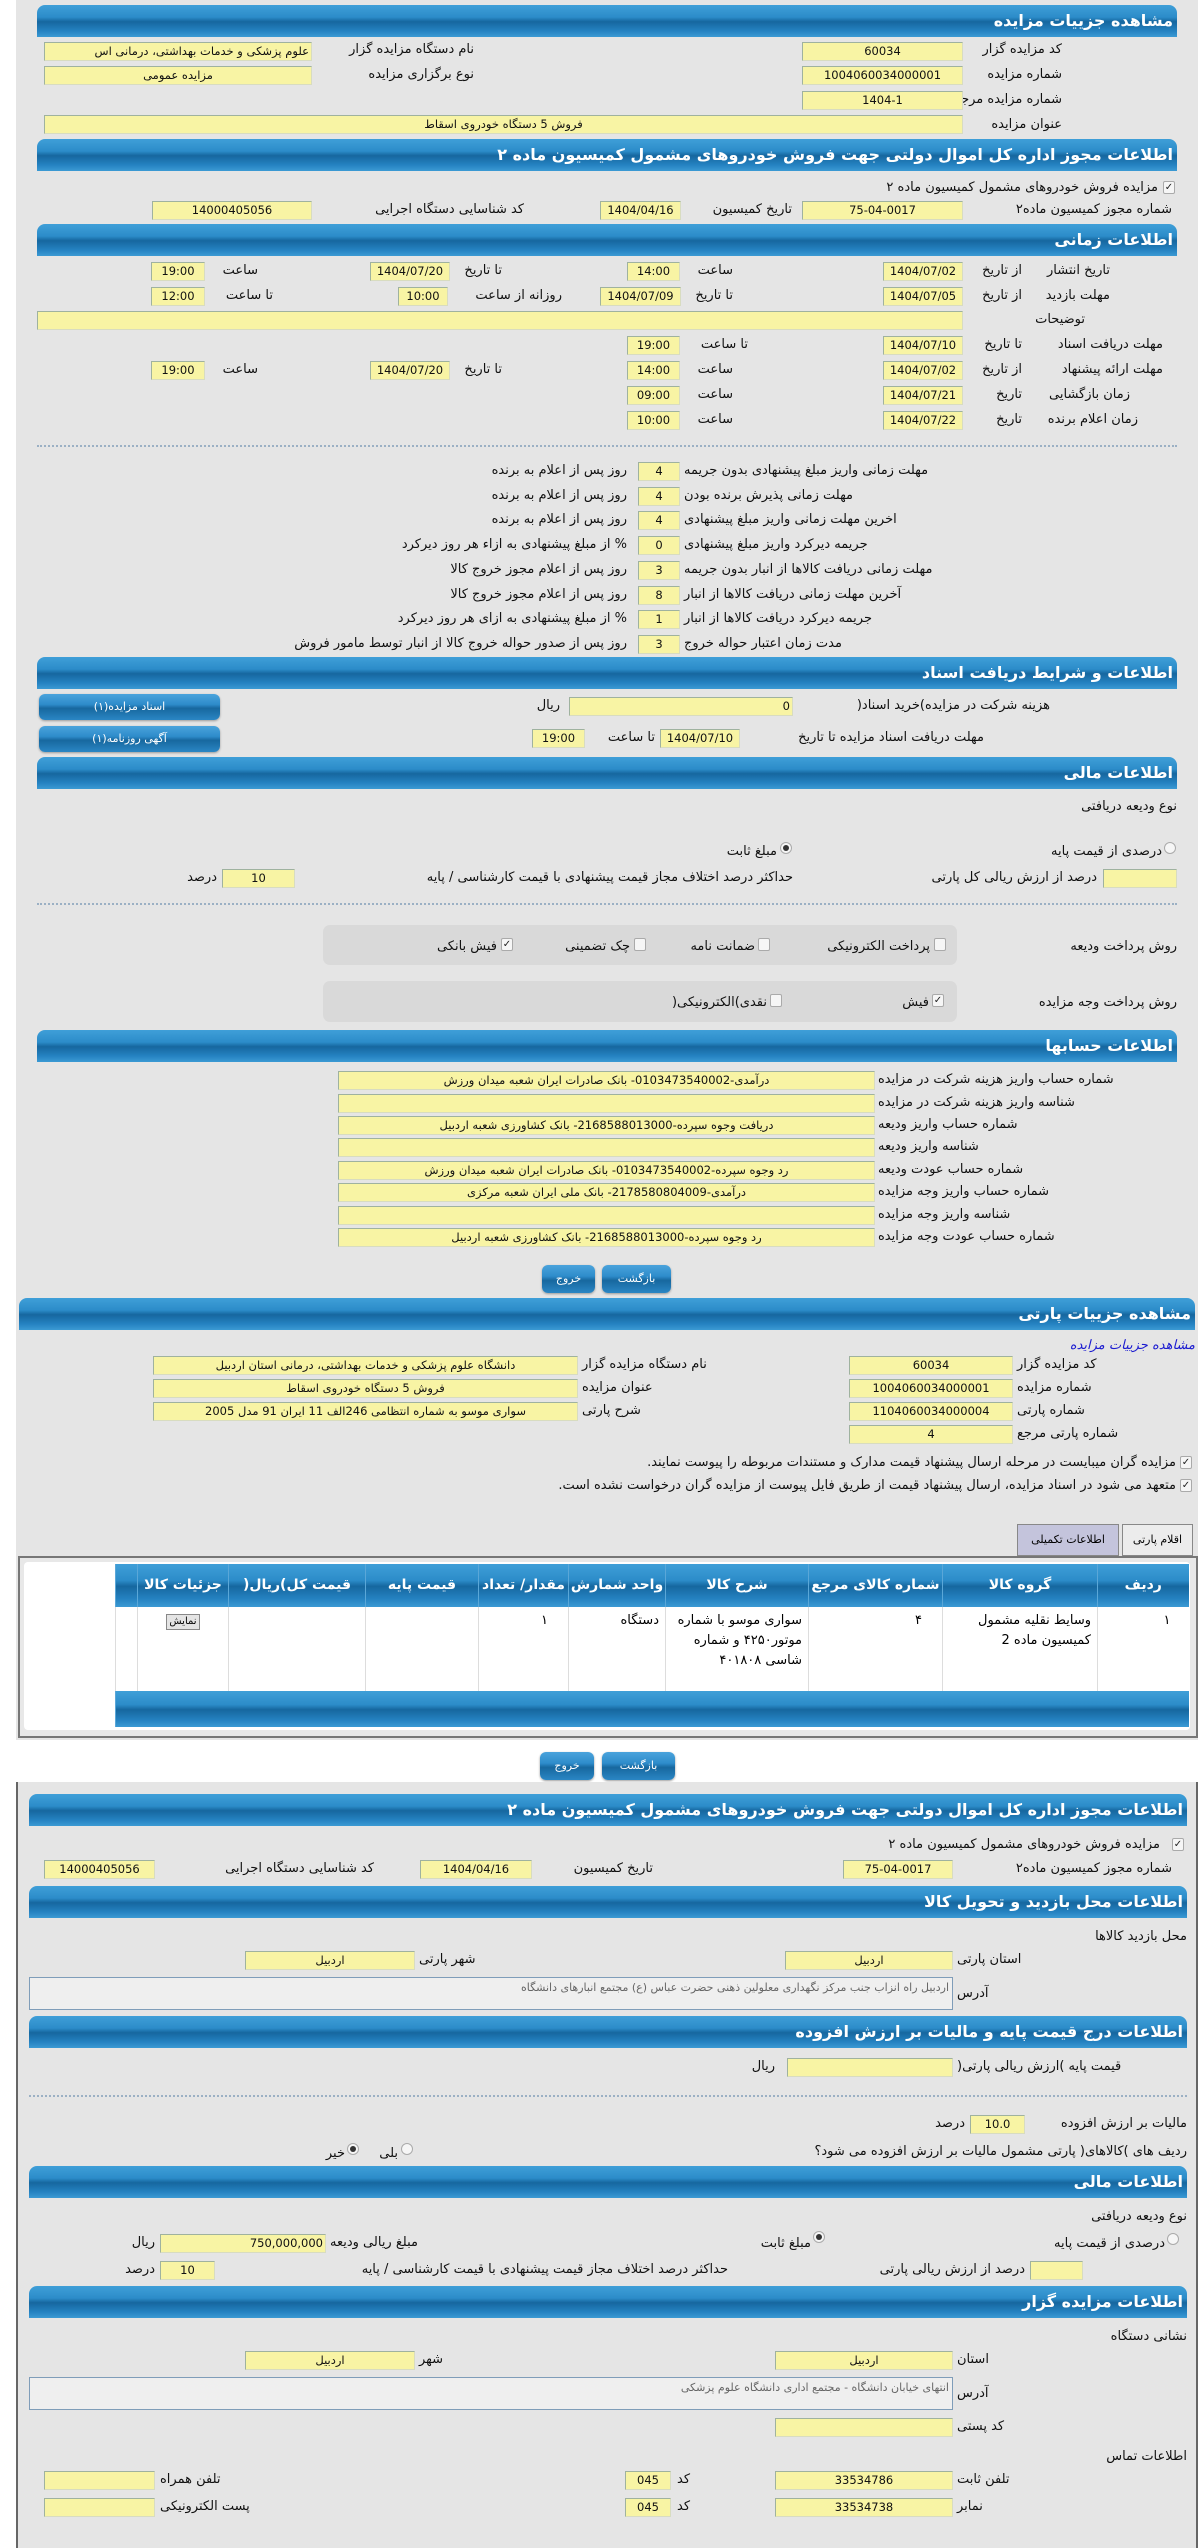  Describe the element at coordinates (882, 100) in the screenshot. I see `auction-ref-field: 1404-1` at that location.